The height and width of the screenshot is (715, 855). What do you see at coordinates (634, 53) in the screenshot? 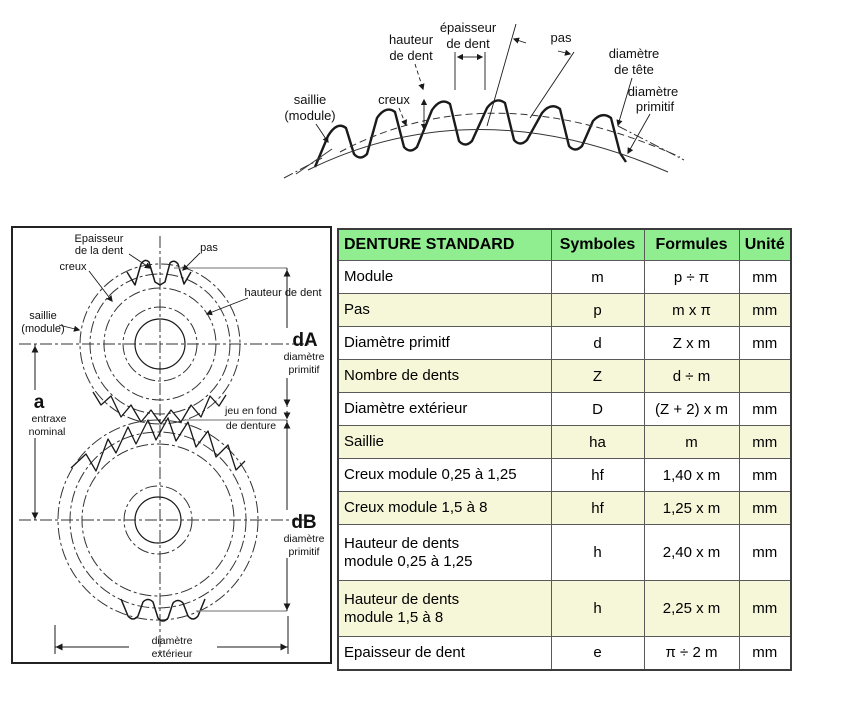
I see `label-diametre-tete-l1: diamètre` at bounding box center [634, 53].